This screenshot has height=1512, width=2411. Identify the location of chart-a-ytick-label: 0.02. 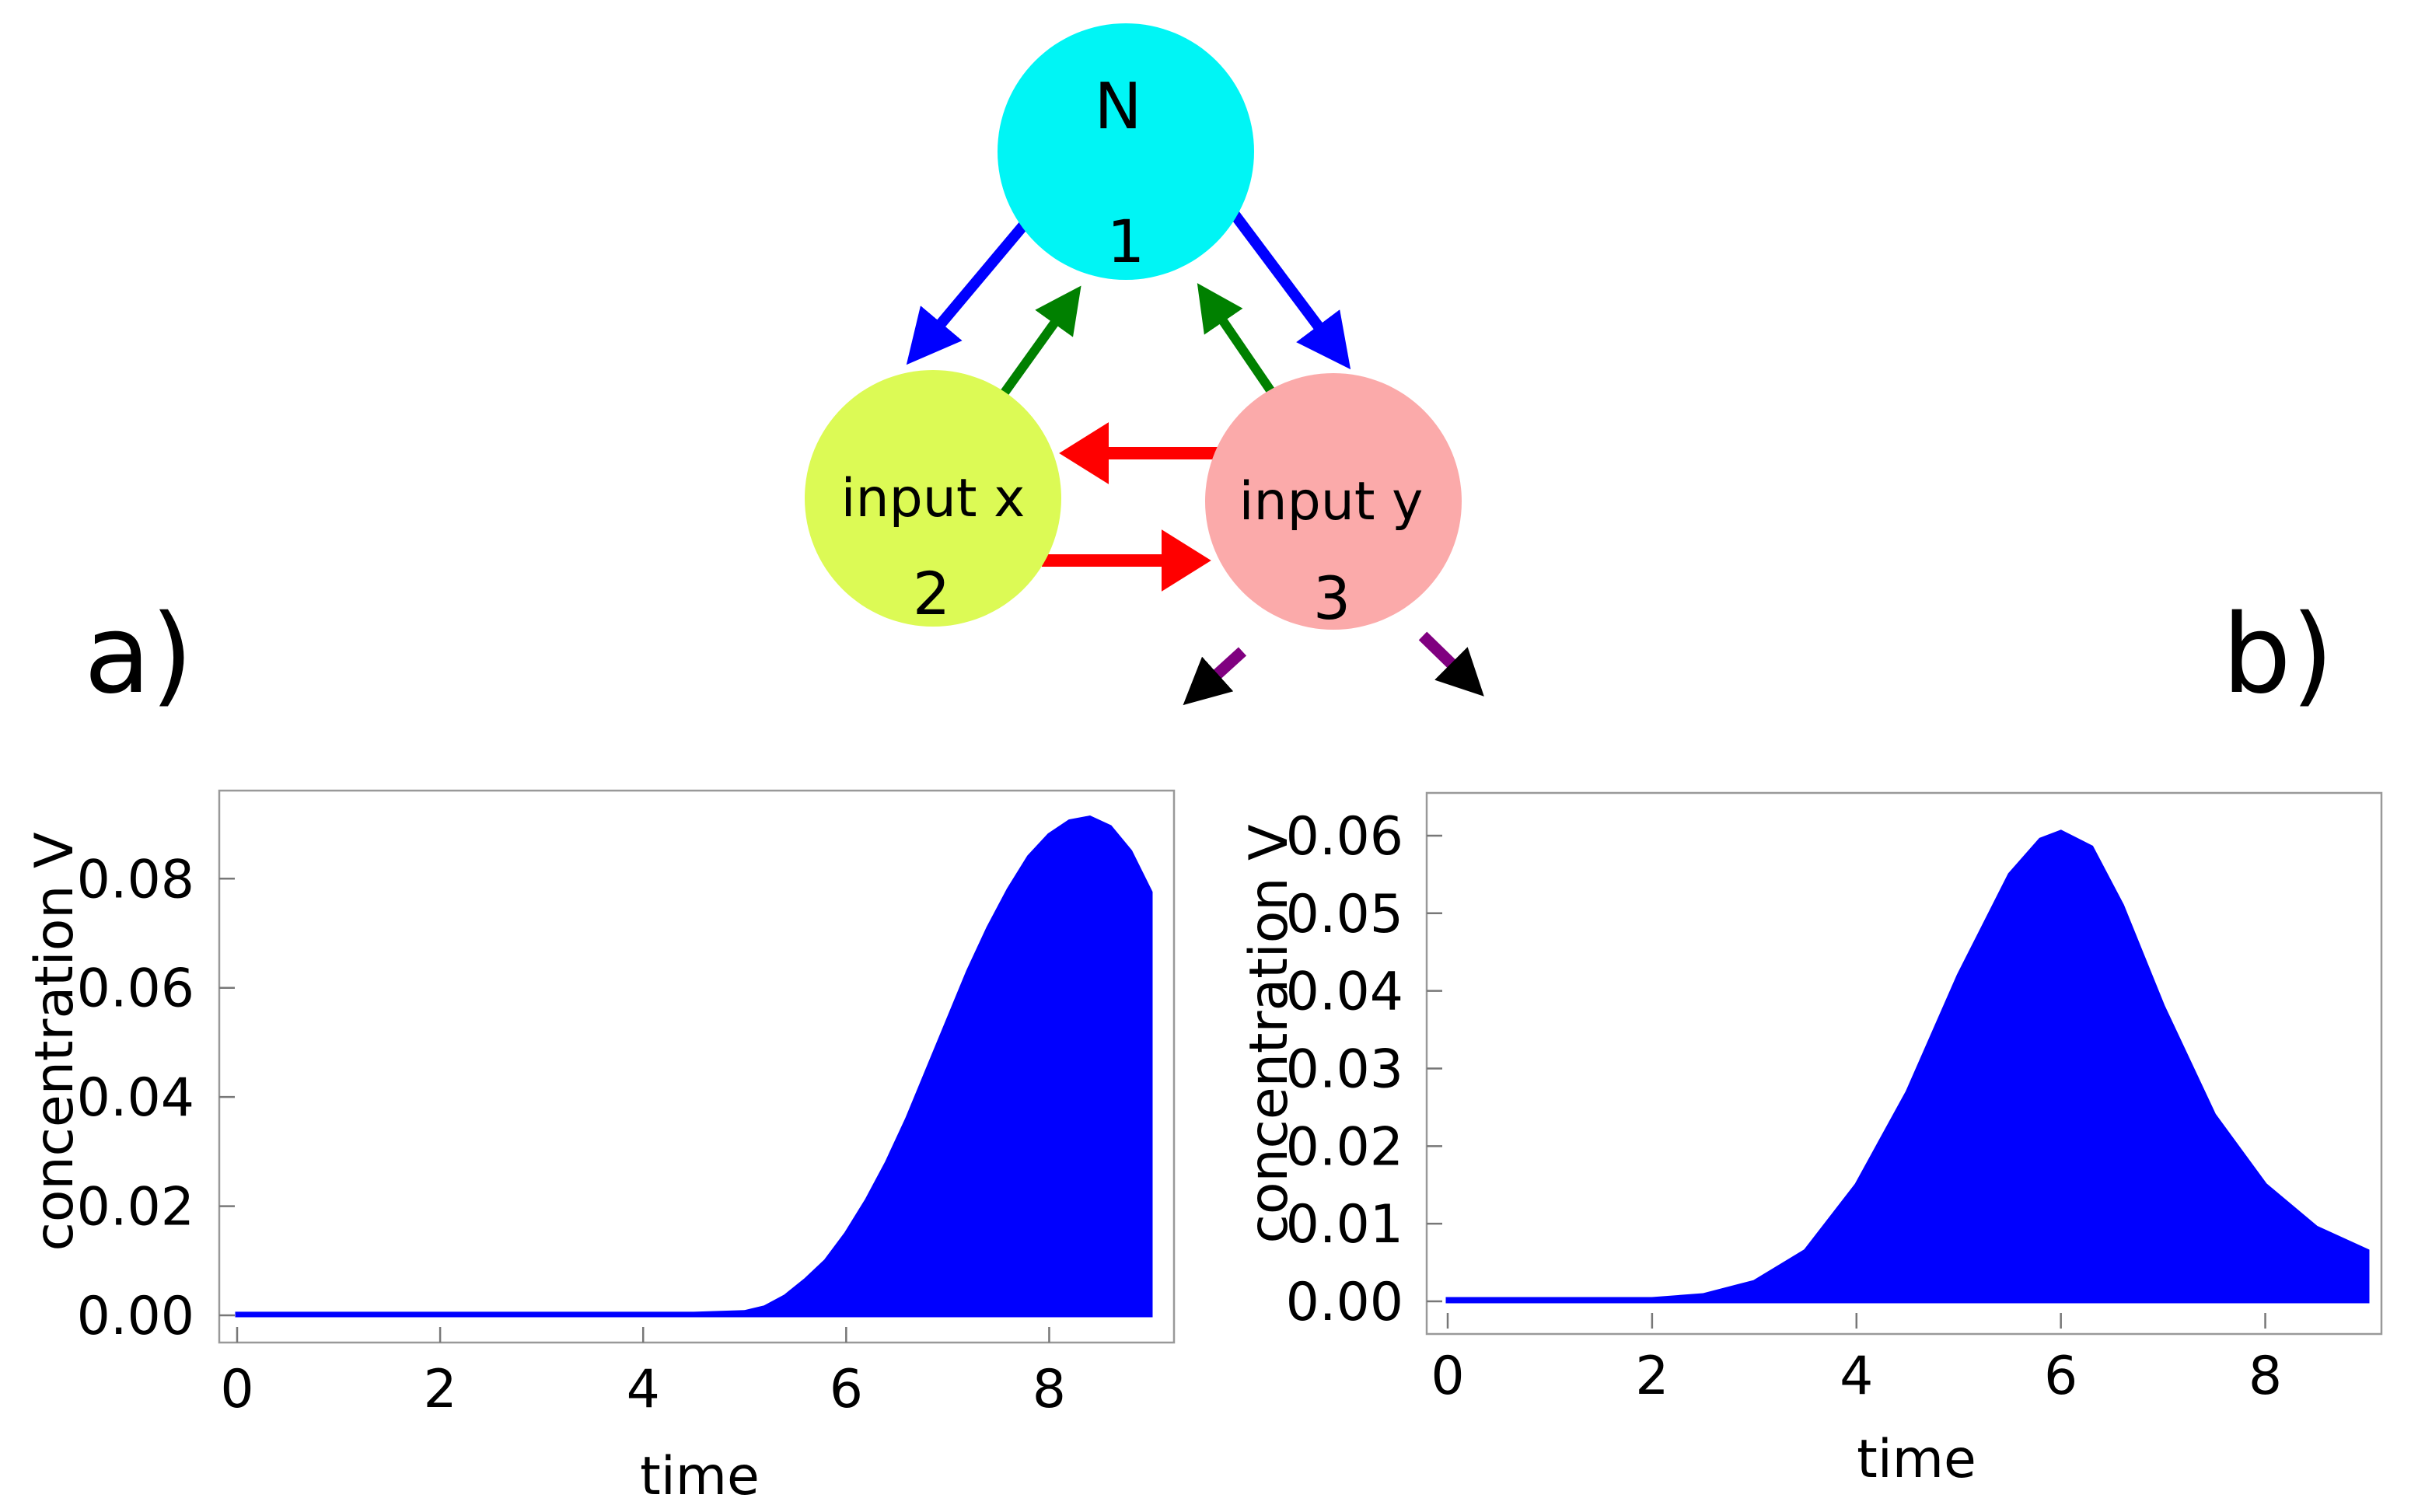
(135, 1207).